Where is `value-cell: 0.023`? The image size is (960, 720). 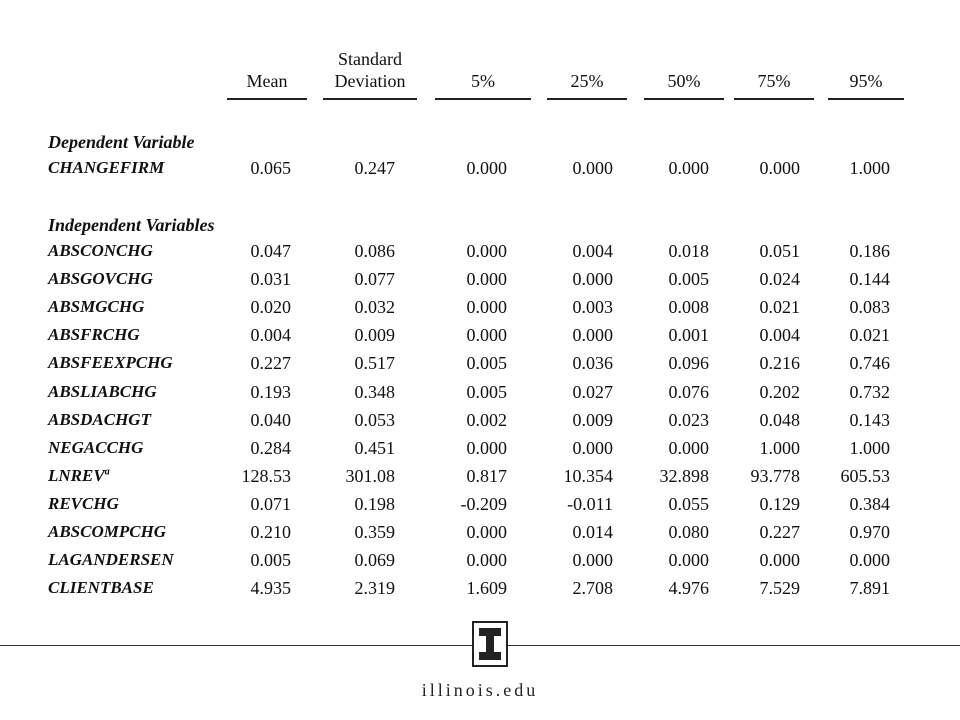 value-cell: 0.023 is located at coordinates (689, 419).